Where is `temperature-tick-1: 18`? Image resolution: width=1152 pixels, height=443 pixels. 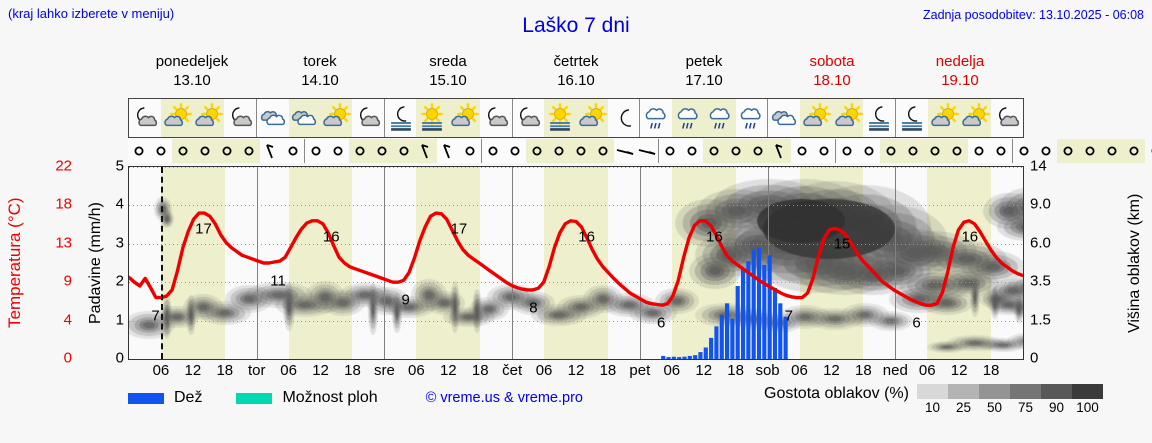
temperature-tick-1: 18 is located at coordinates (63, 204).